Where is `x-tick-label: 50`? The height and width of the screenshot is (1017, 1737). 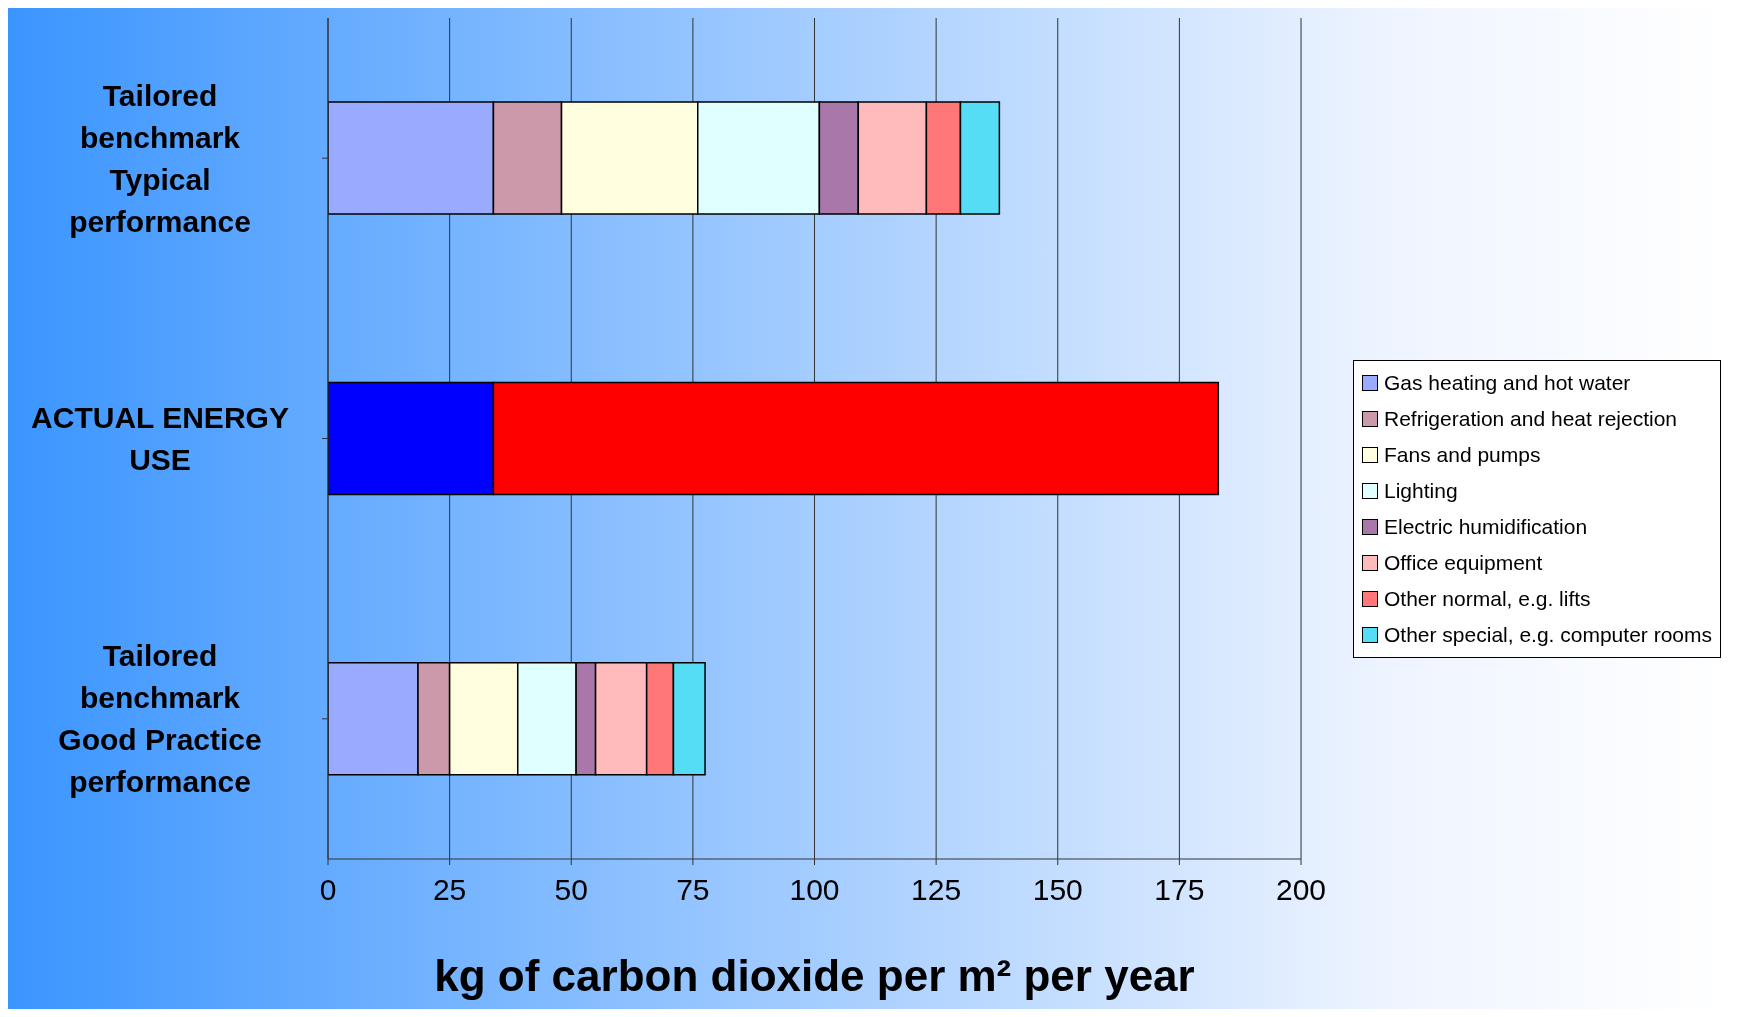 x-tick-label: 50 is located at coordinates (571, 890).